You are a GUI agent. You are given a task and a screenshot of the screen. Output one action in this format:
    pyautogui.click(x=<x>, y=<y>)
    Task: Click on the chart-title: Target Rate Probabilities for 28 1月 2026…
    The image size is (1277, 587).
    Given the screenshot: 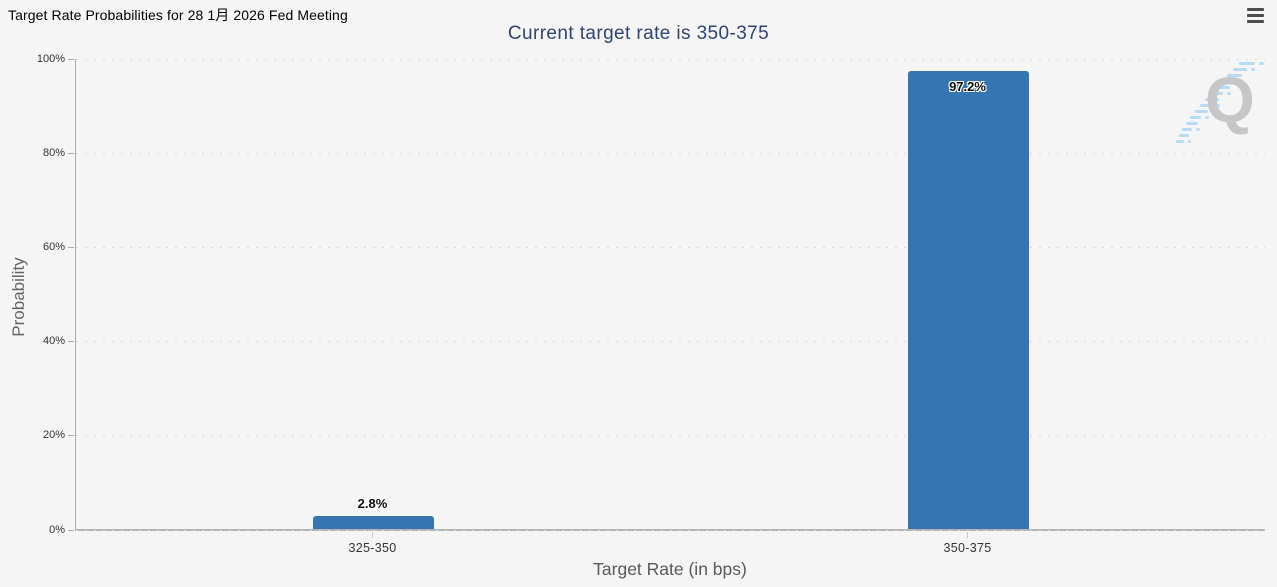 What is the action you would take?
    pyautogui.click(x=178, y=15)
    